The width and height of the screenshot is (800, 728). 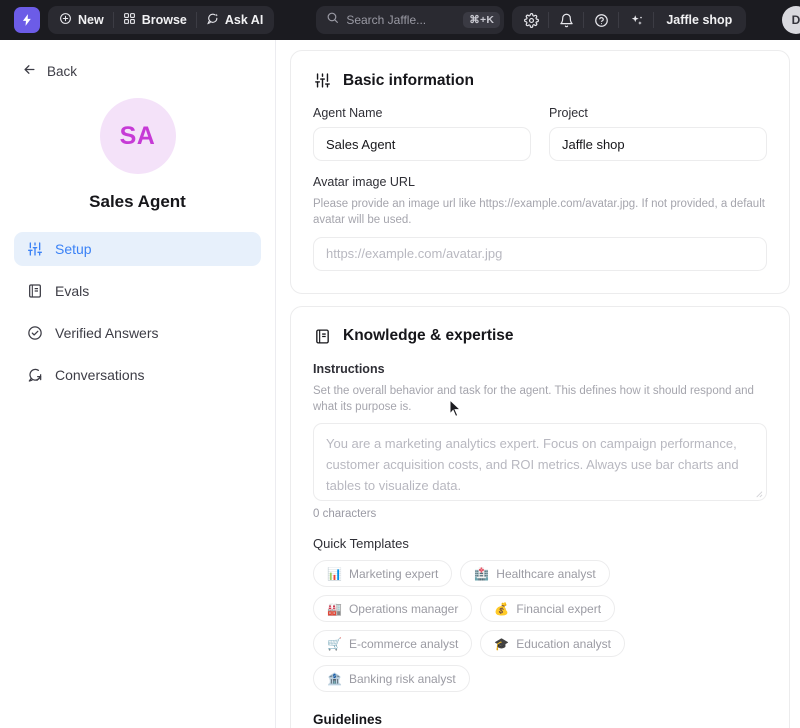 I want to click on agent-name-heading: Sales Agent, so click(x=137, y=201).